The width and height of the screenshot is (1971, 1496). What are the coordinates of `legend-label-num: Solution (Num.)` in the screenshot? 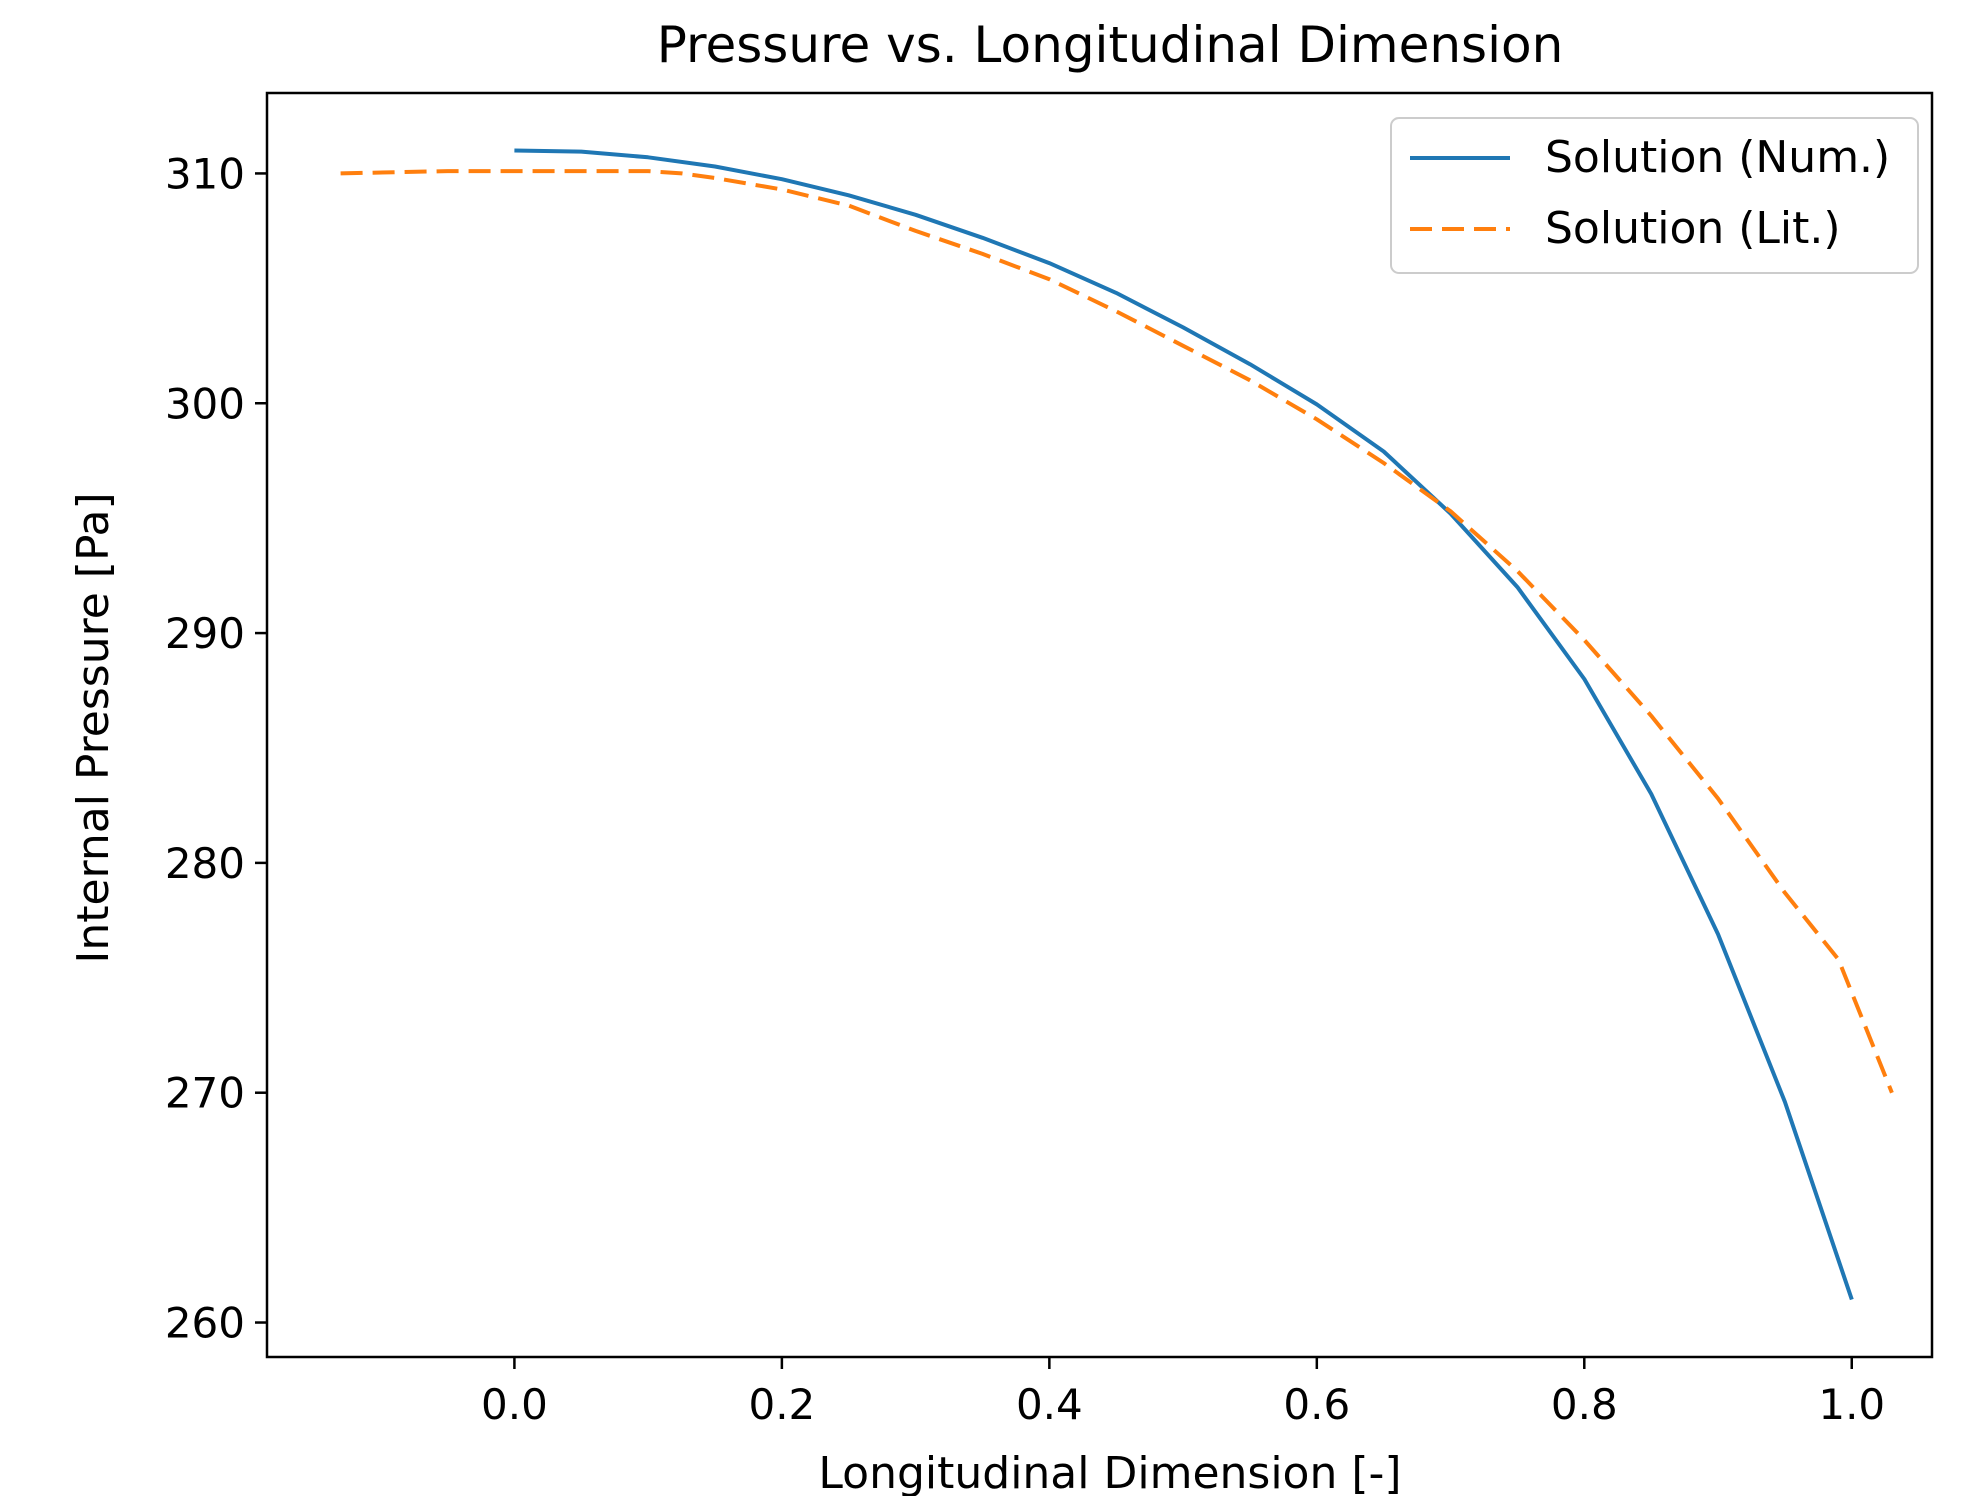 It's located at (1717, 157).